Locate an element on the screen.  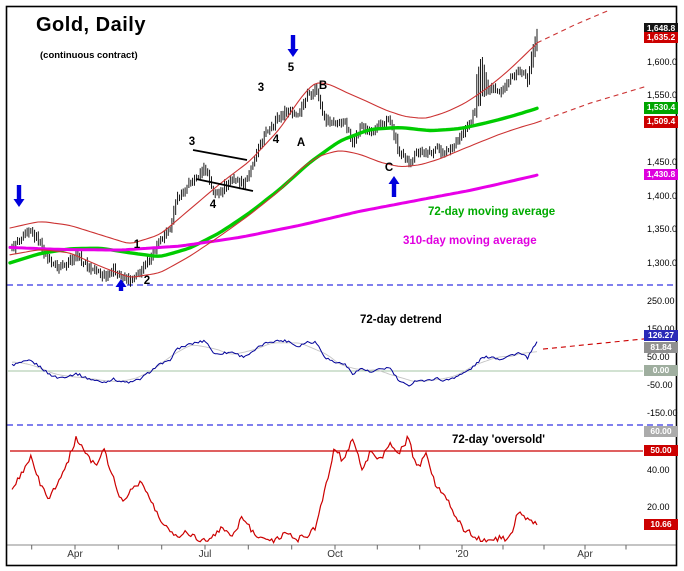
wave-label: 1 is located at coordinates (137, 245).